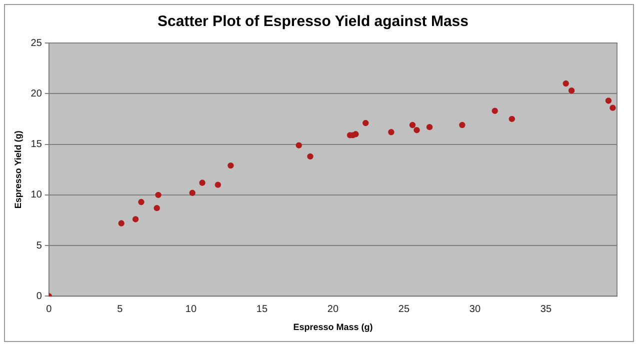 Image resolution: width=640 pixels, height=350 pixels. What do you see at coordinates (39, 296) in the screenshot?
I see `y-tick-label: 0` at bounding box center [39, 296].